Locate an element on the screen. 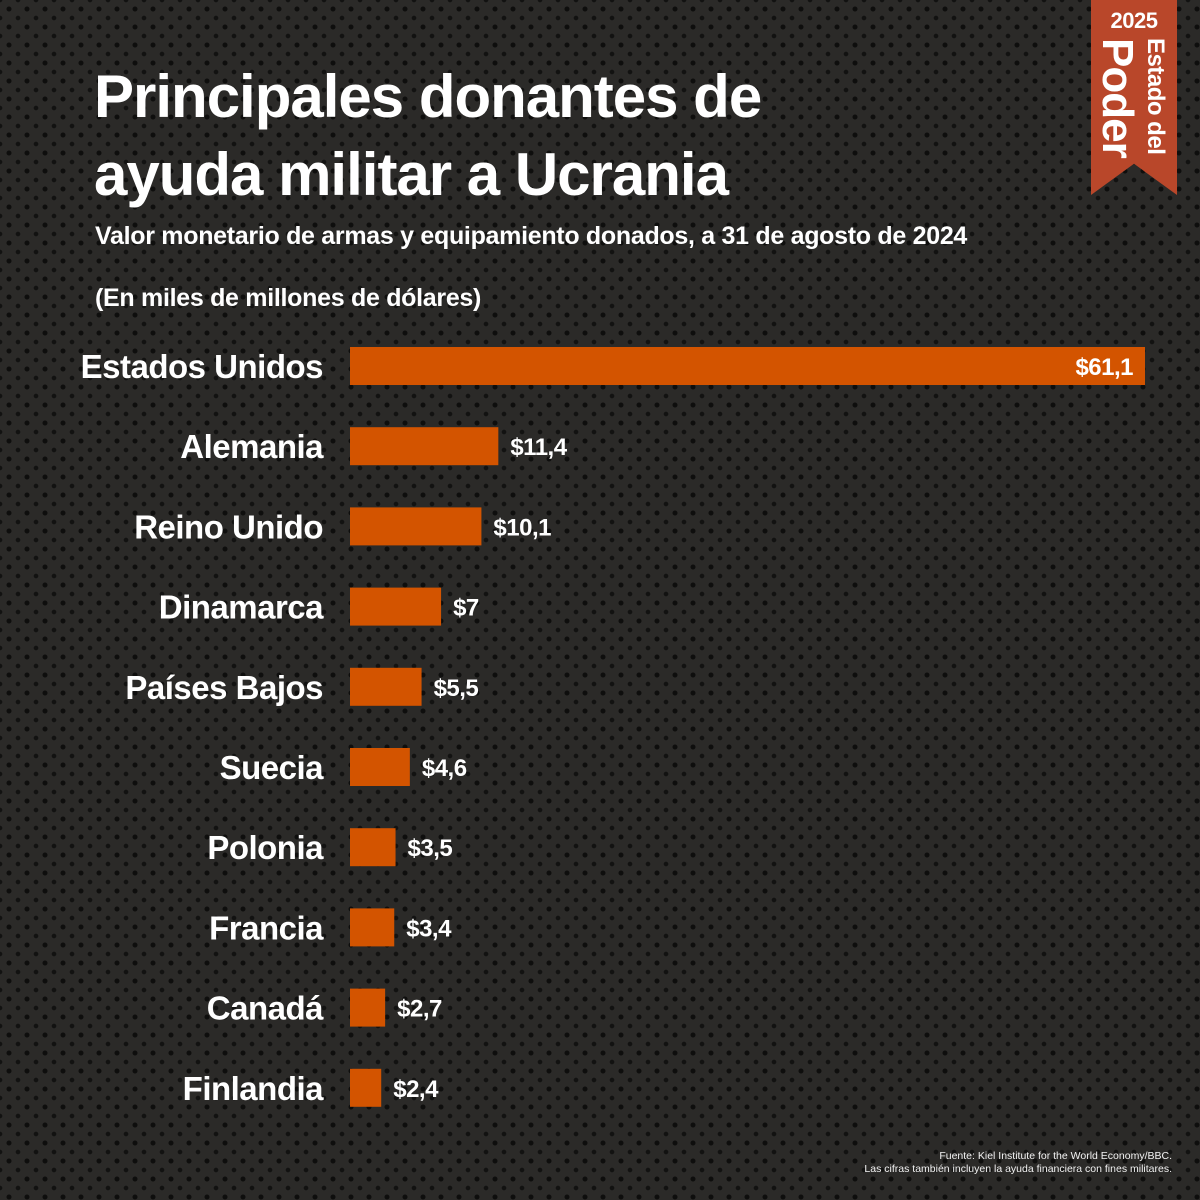  value-label: $11,4 is located at coordinates (538, 447).